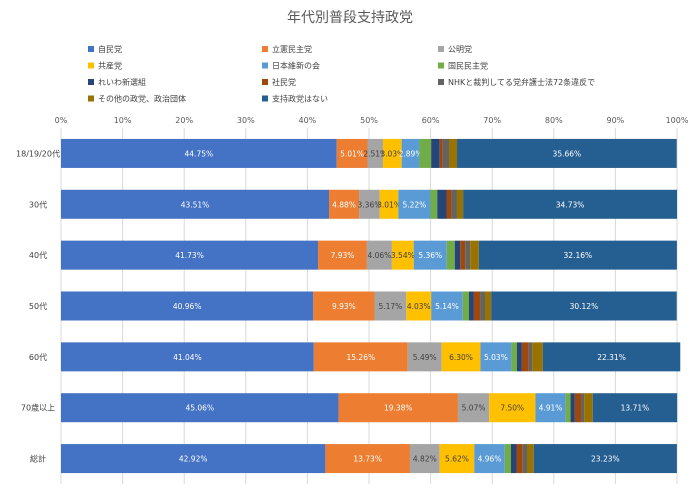  Describe the element at coordinates (193, 459) in the screenshot. I see `data-label: 42.92%` at that location.